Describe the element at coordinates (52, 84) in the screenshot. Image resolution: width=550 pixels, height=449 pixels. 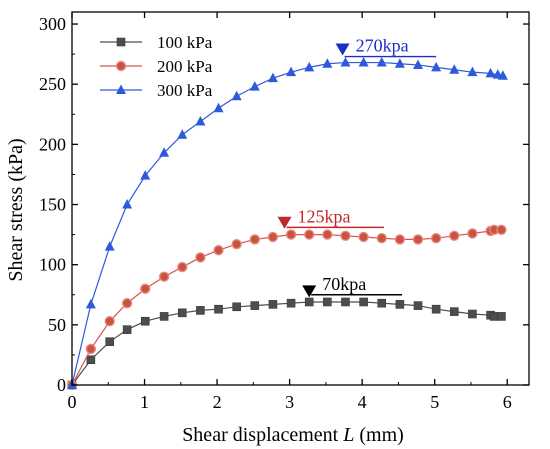
I see `y-tick-label: 250` at that location.